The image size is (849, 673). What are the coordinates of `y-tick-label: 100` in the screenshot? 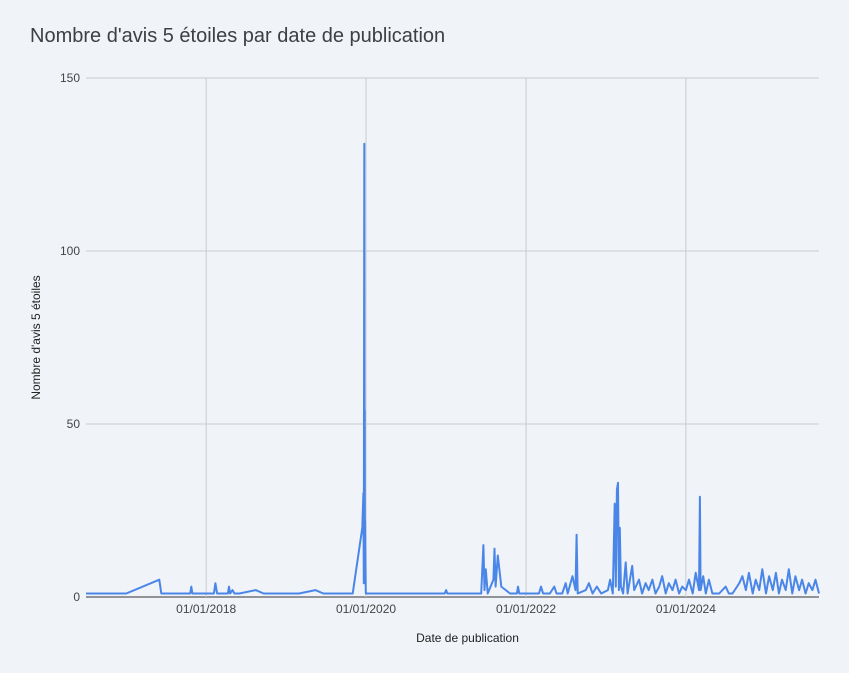 It's located at (70, 251).